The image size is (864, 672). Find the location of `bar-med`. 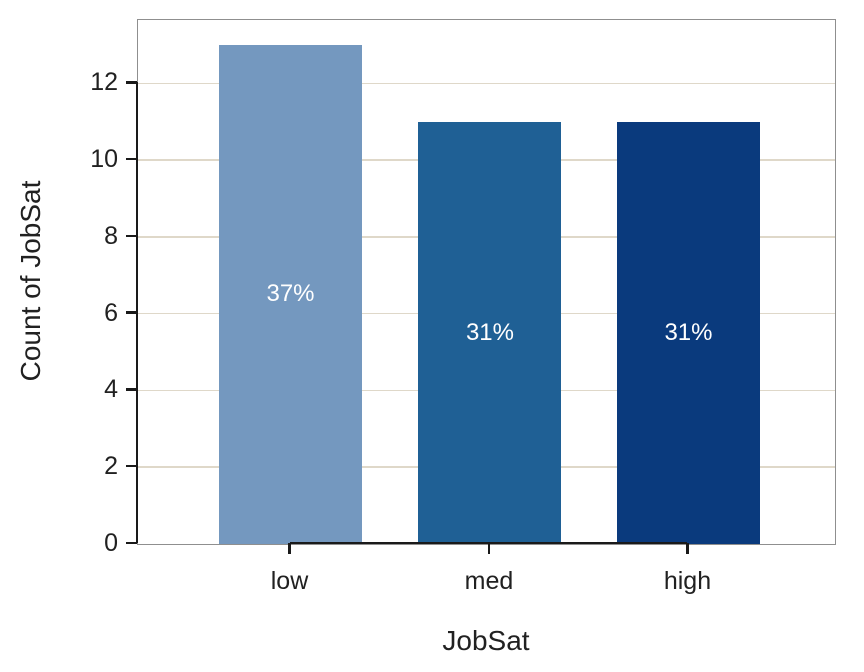

bar-med is located at coordinates (490, 332).